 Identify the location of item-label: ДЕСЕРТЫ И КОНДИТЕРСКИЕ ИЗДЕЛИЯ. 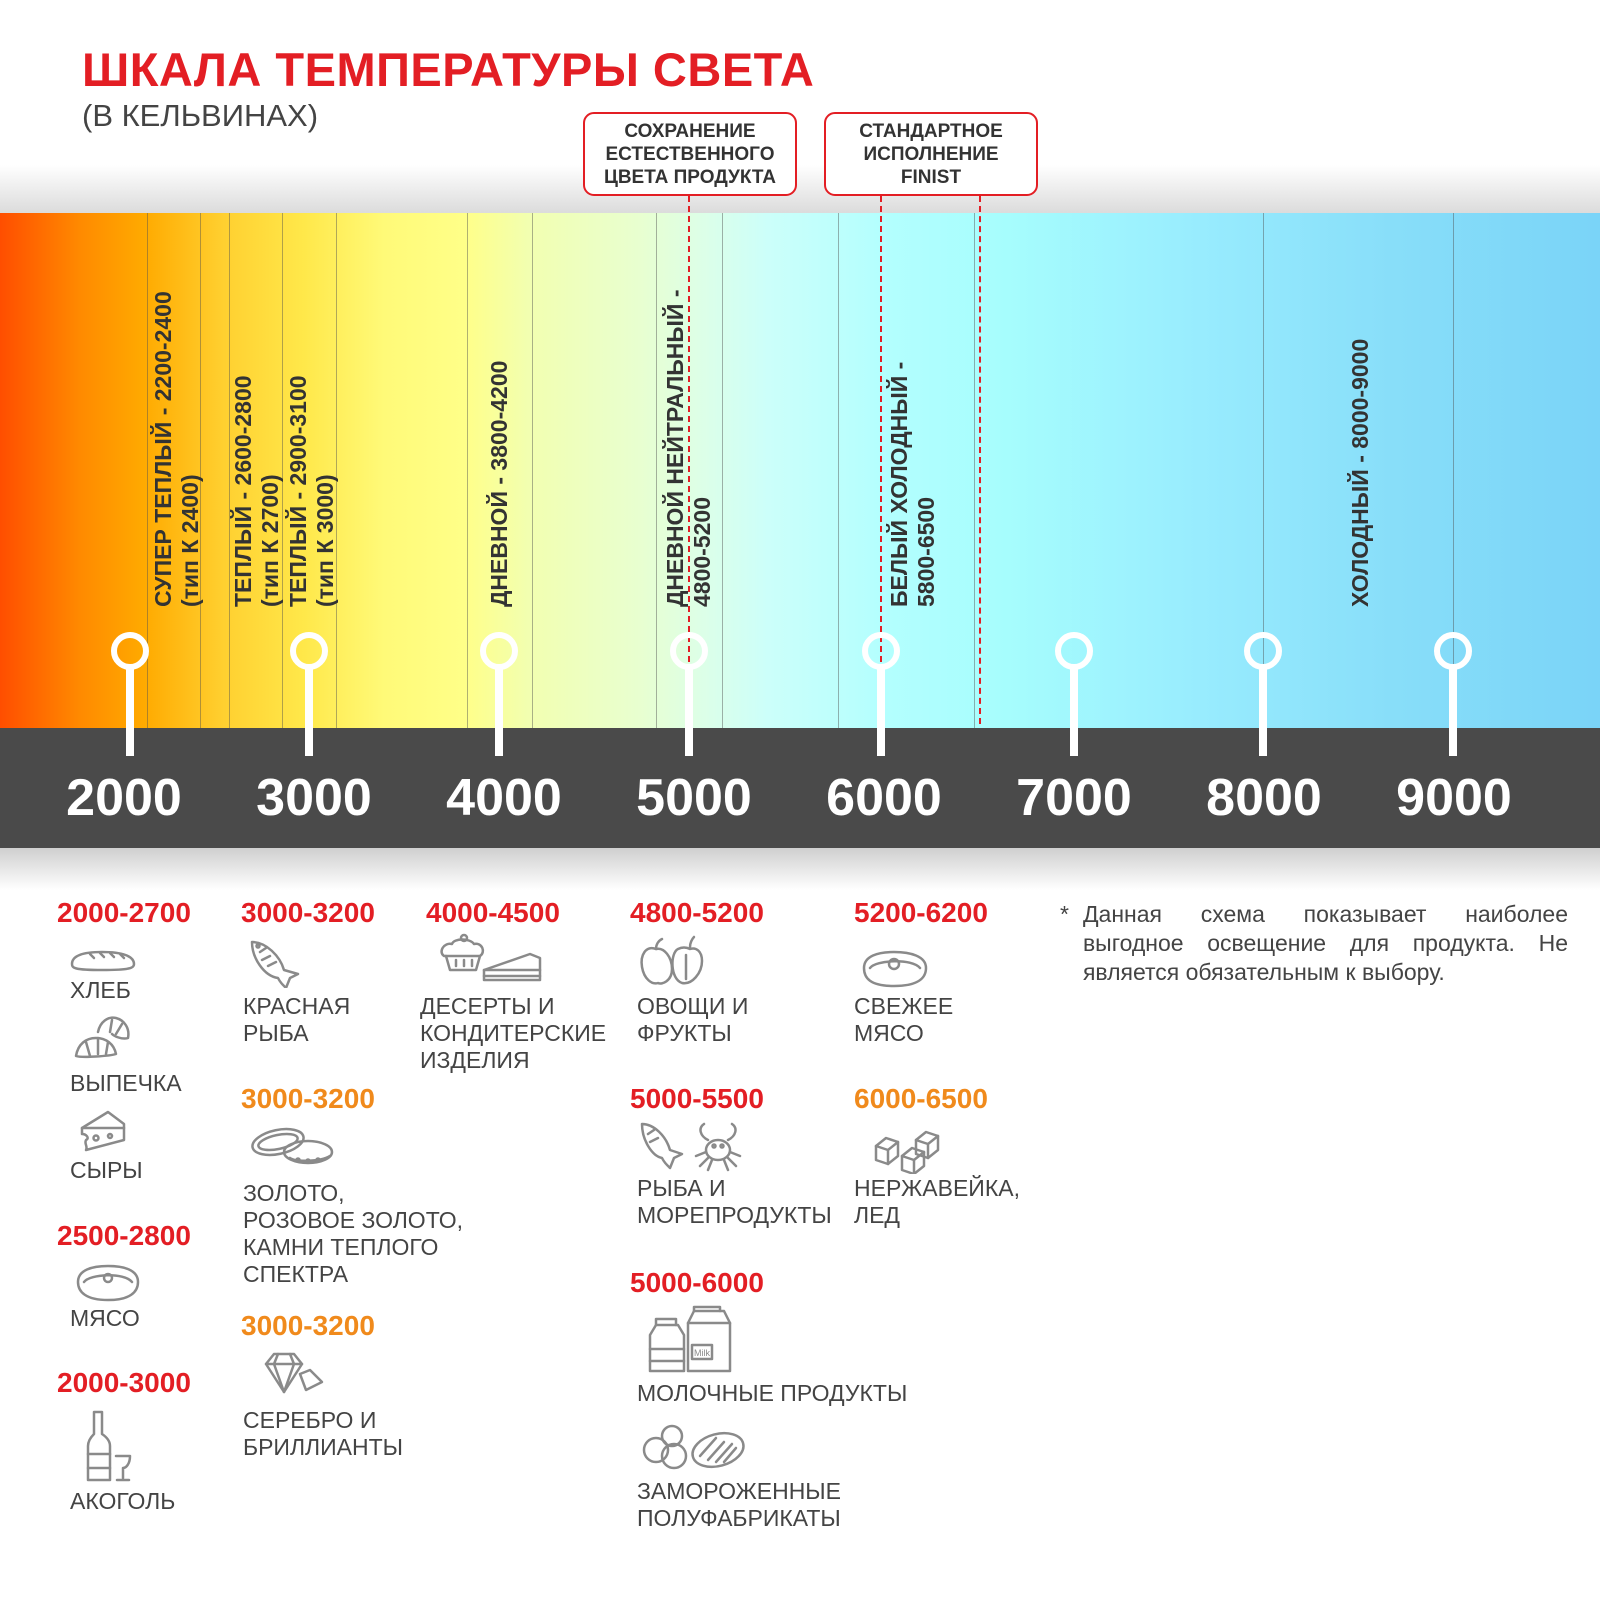
(513, 1033).